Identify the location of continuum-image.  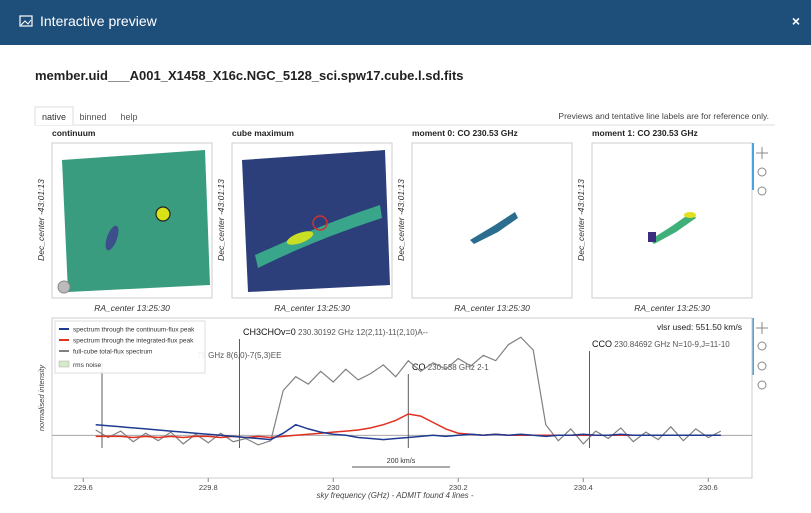
(136, 221).